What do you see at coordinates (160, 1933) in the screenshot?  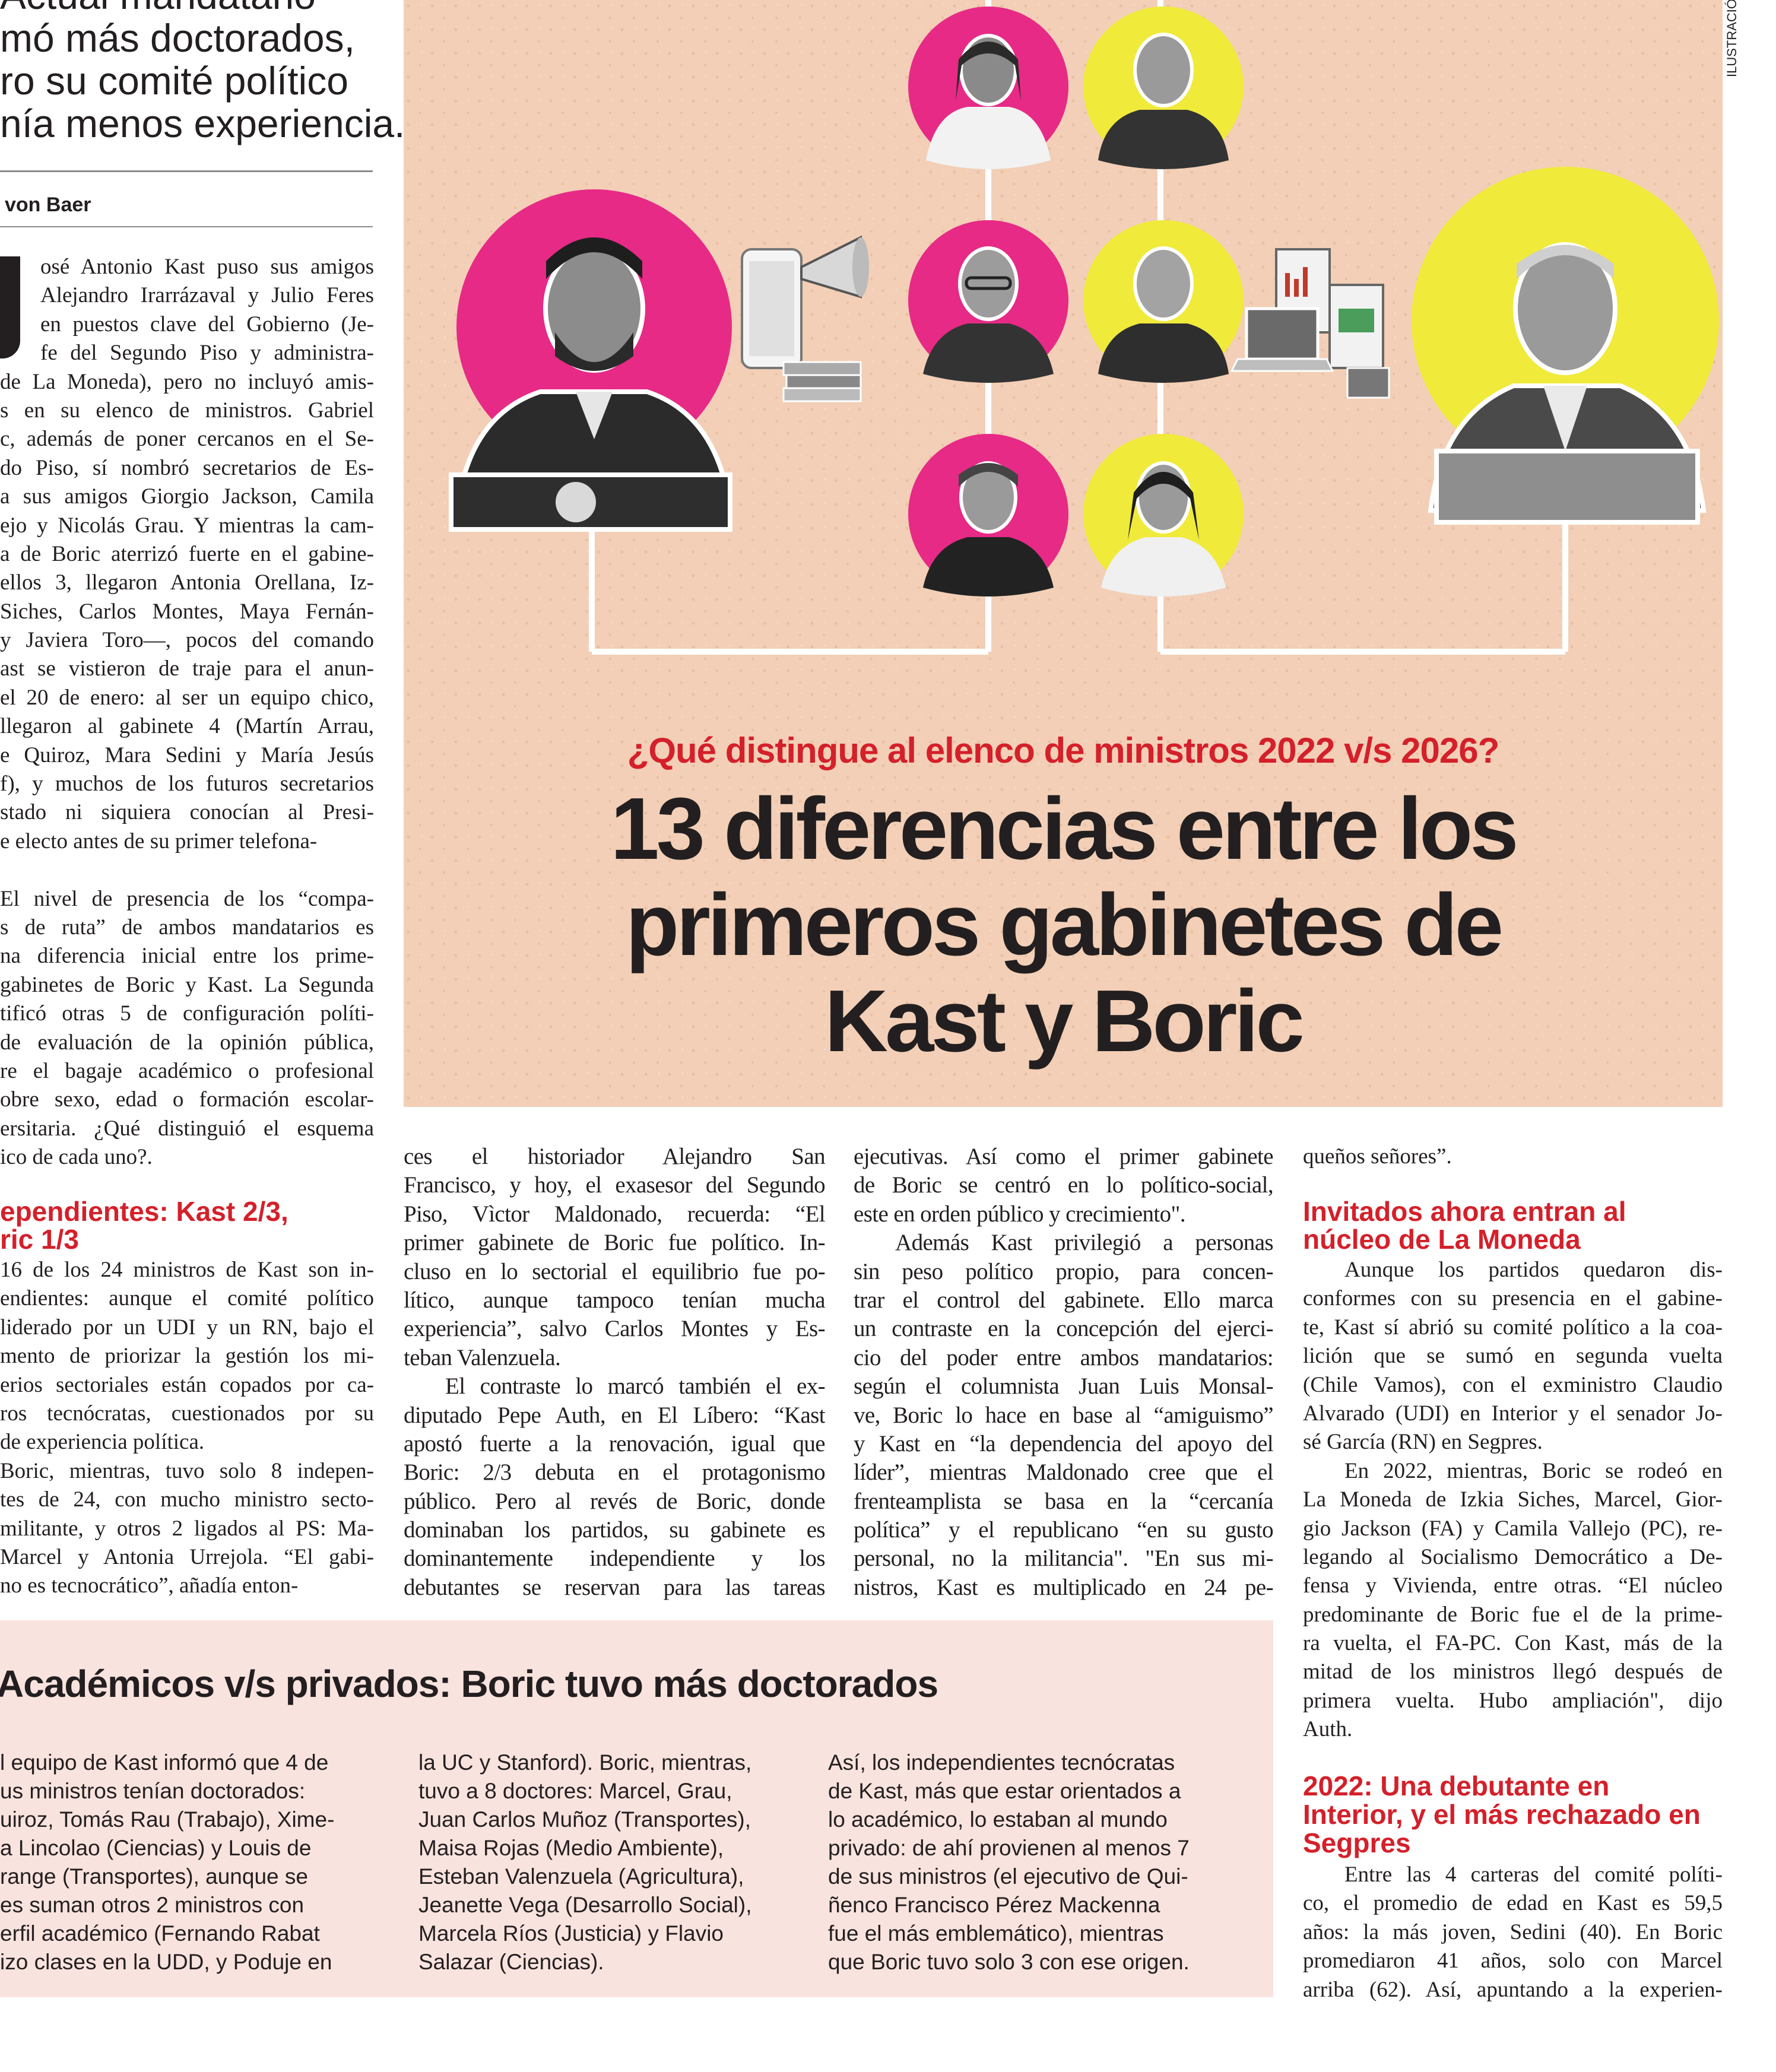 I see `text-line: erfil académico (Fernando Rabat` at bounding box center [160, 1933].